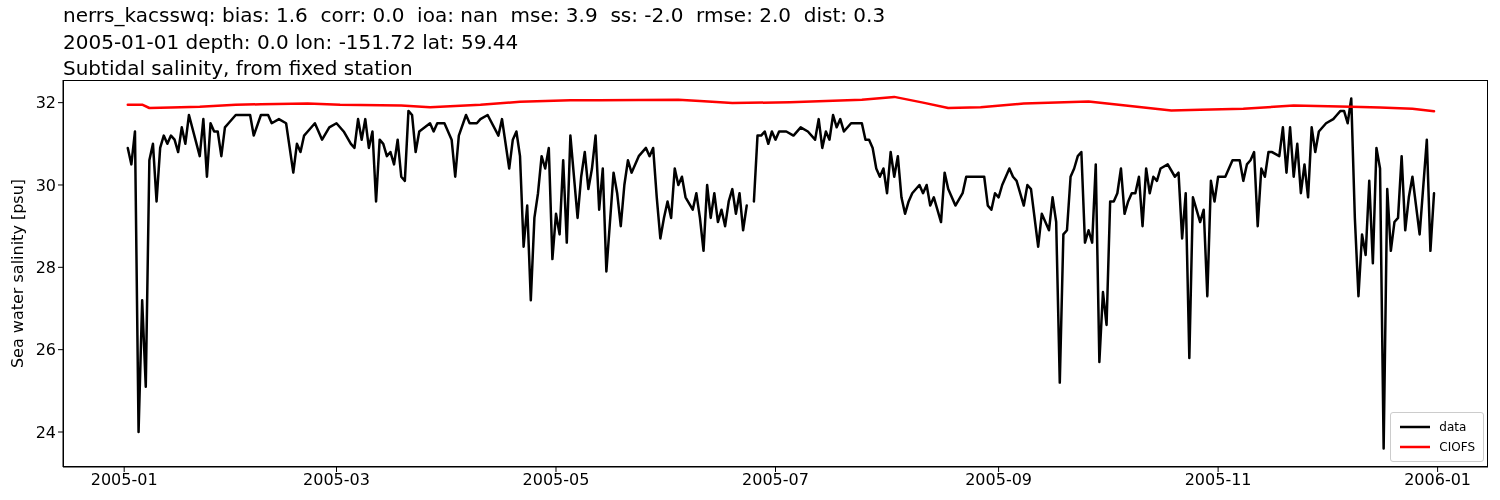 The height and width of the screenshot is (500, 1500). What do you see at coordinates (45, 267) in the screenshot?
I see `y-tick-label: 28` at bounding box center [45, 267].